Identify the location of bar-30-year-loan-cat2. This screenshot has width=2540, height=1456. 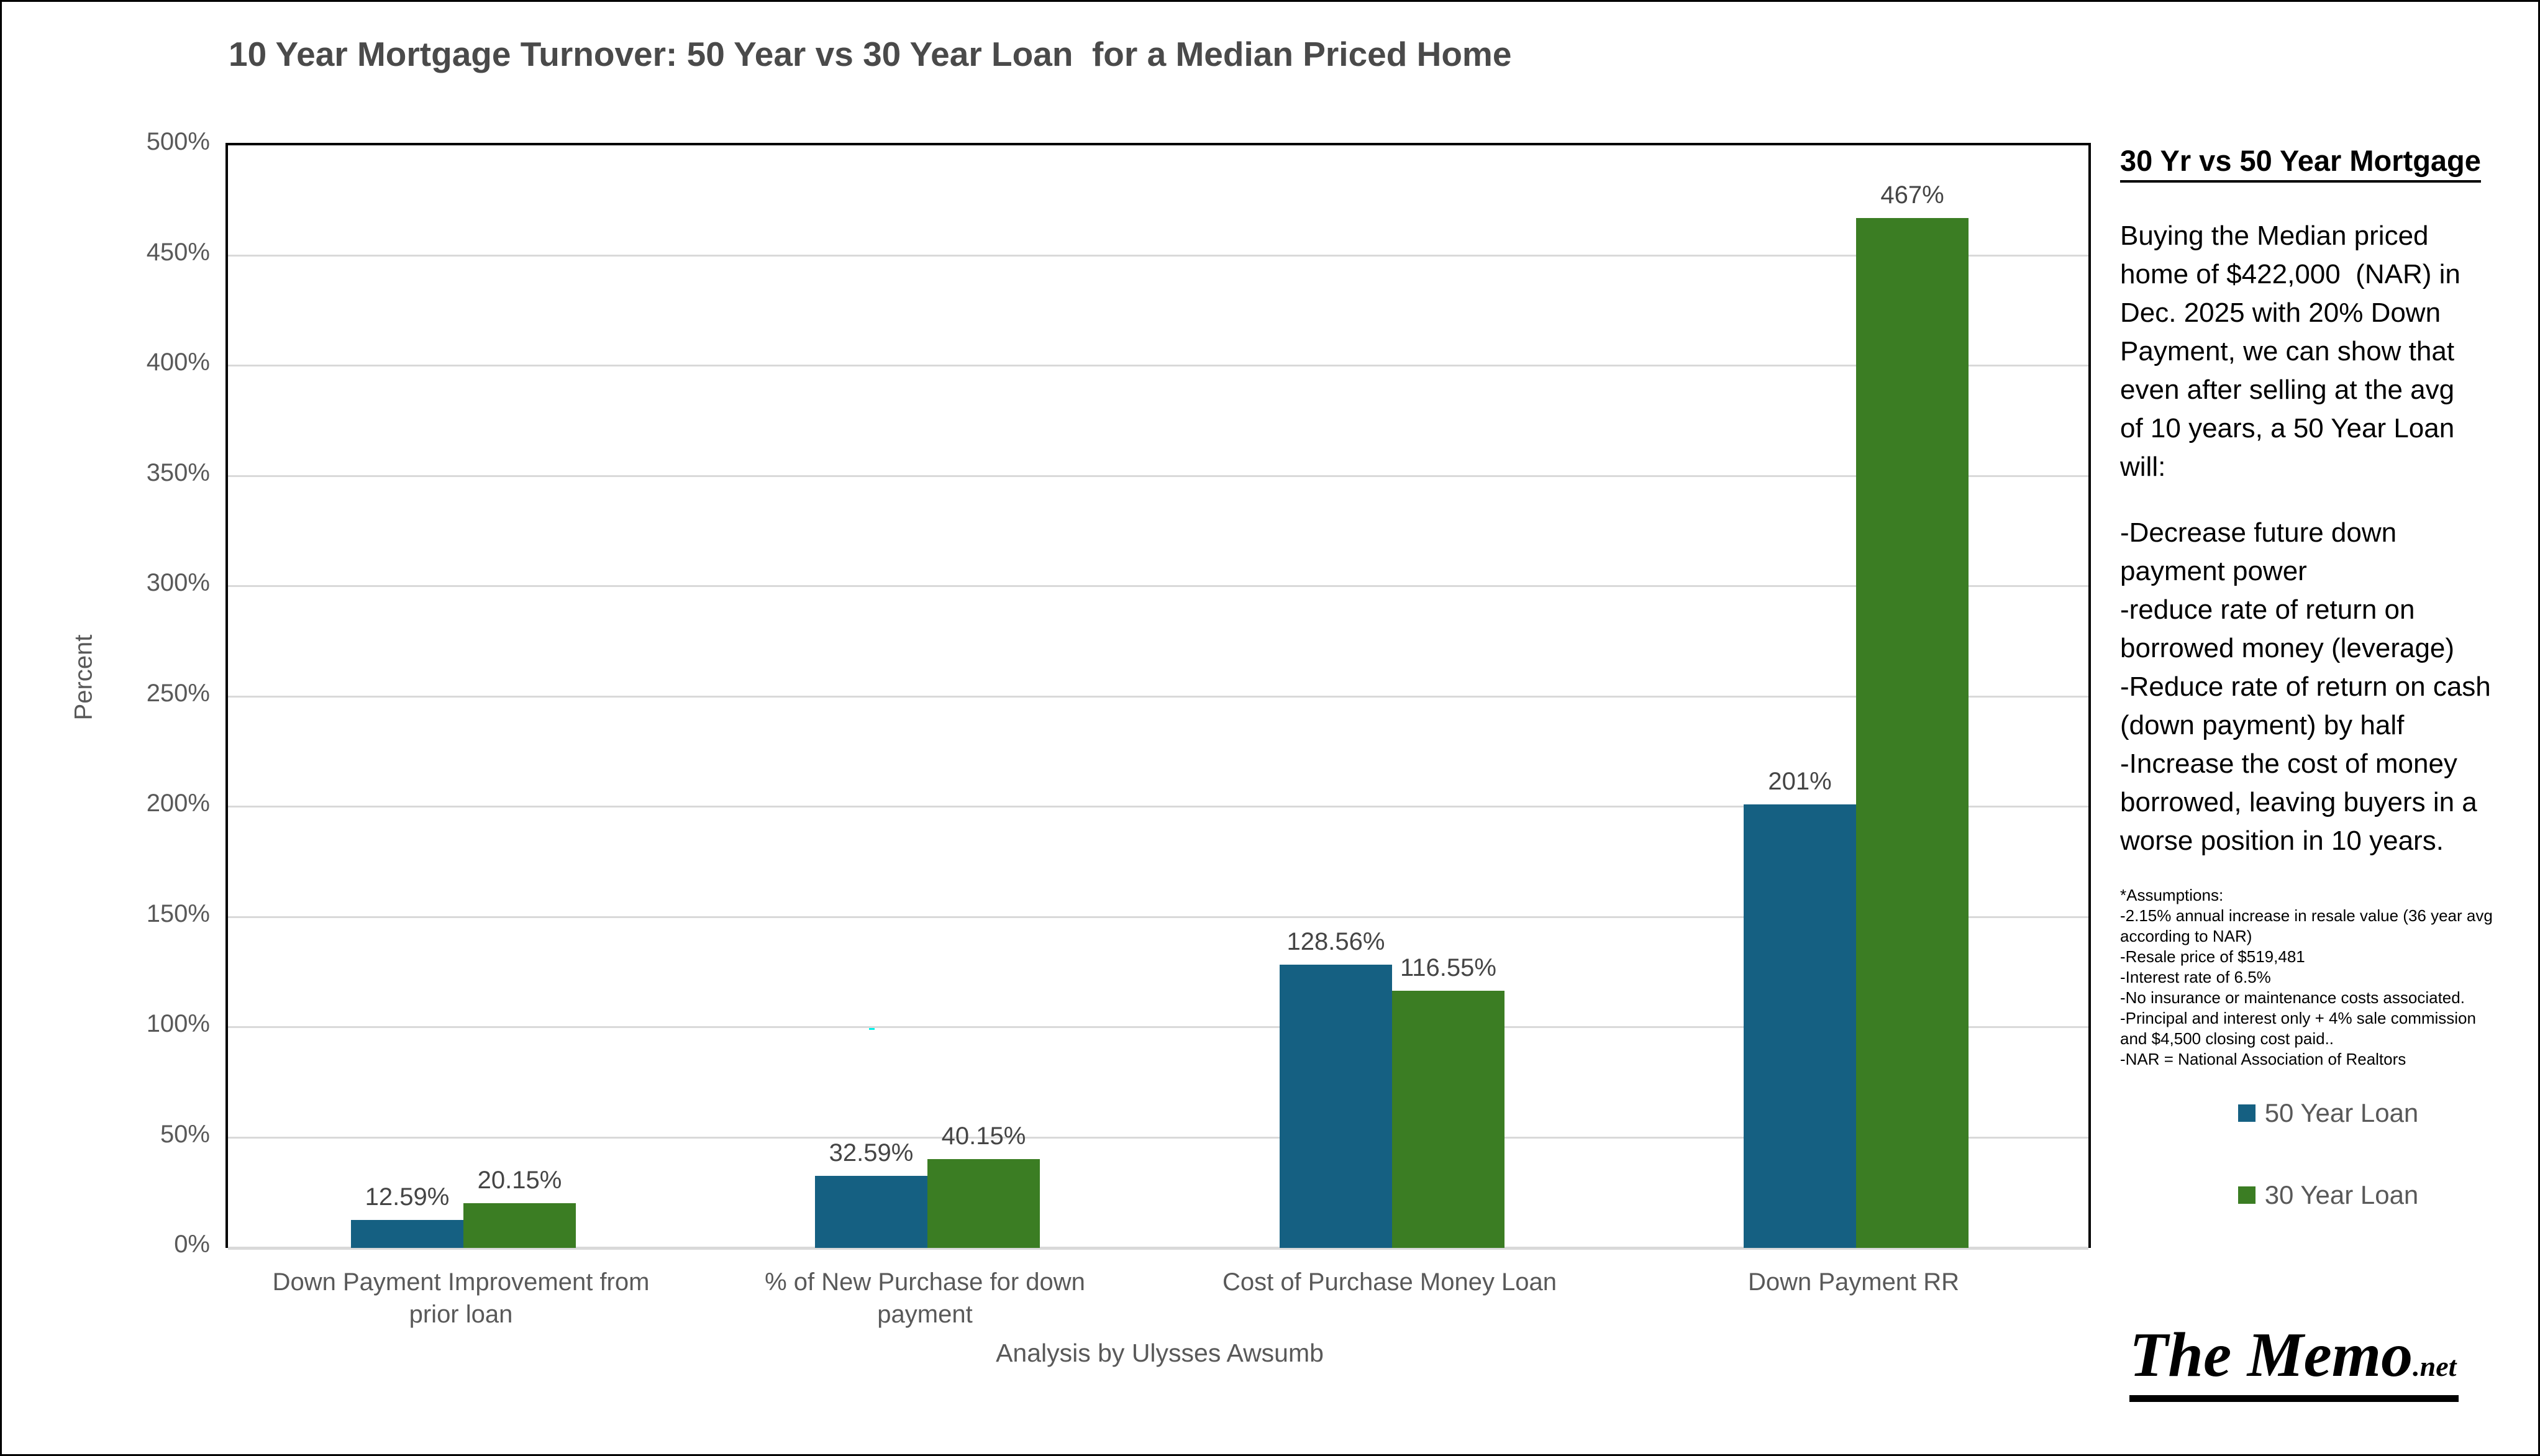
(1448, 1120).